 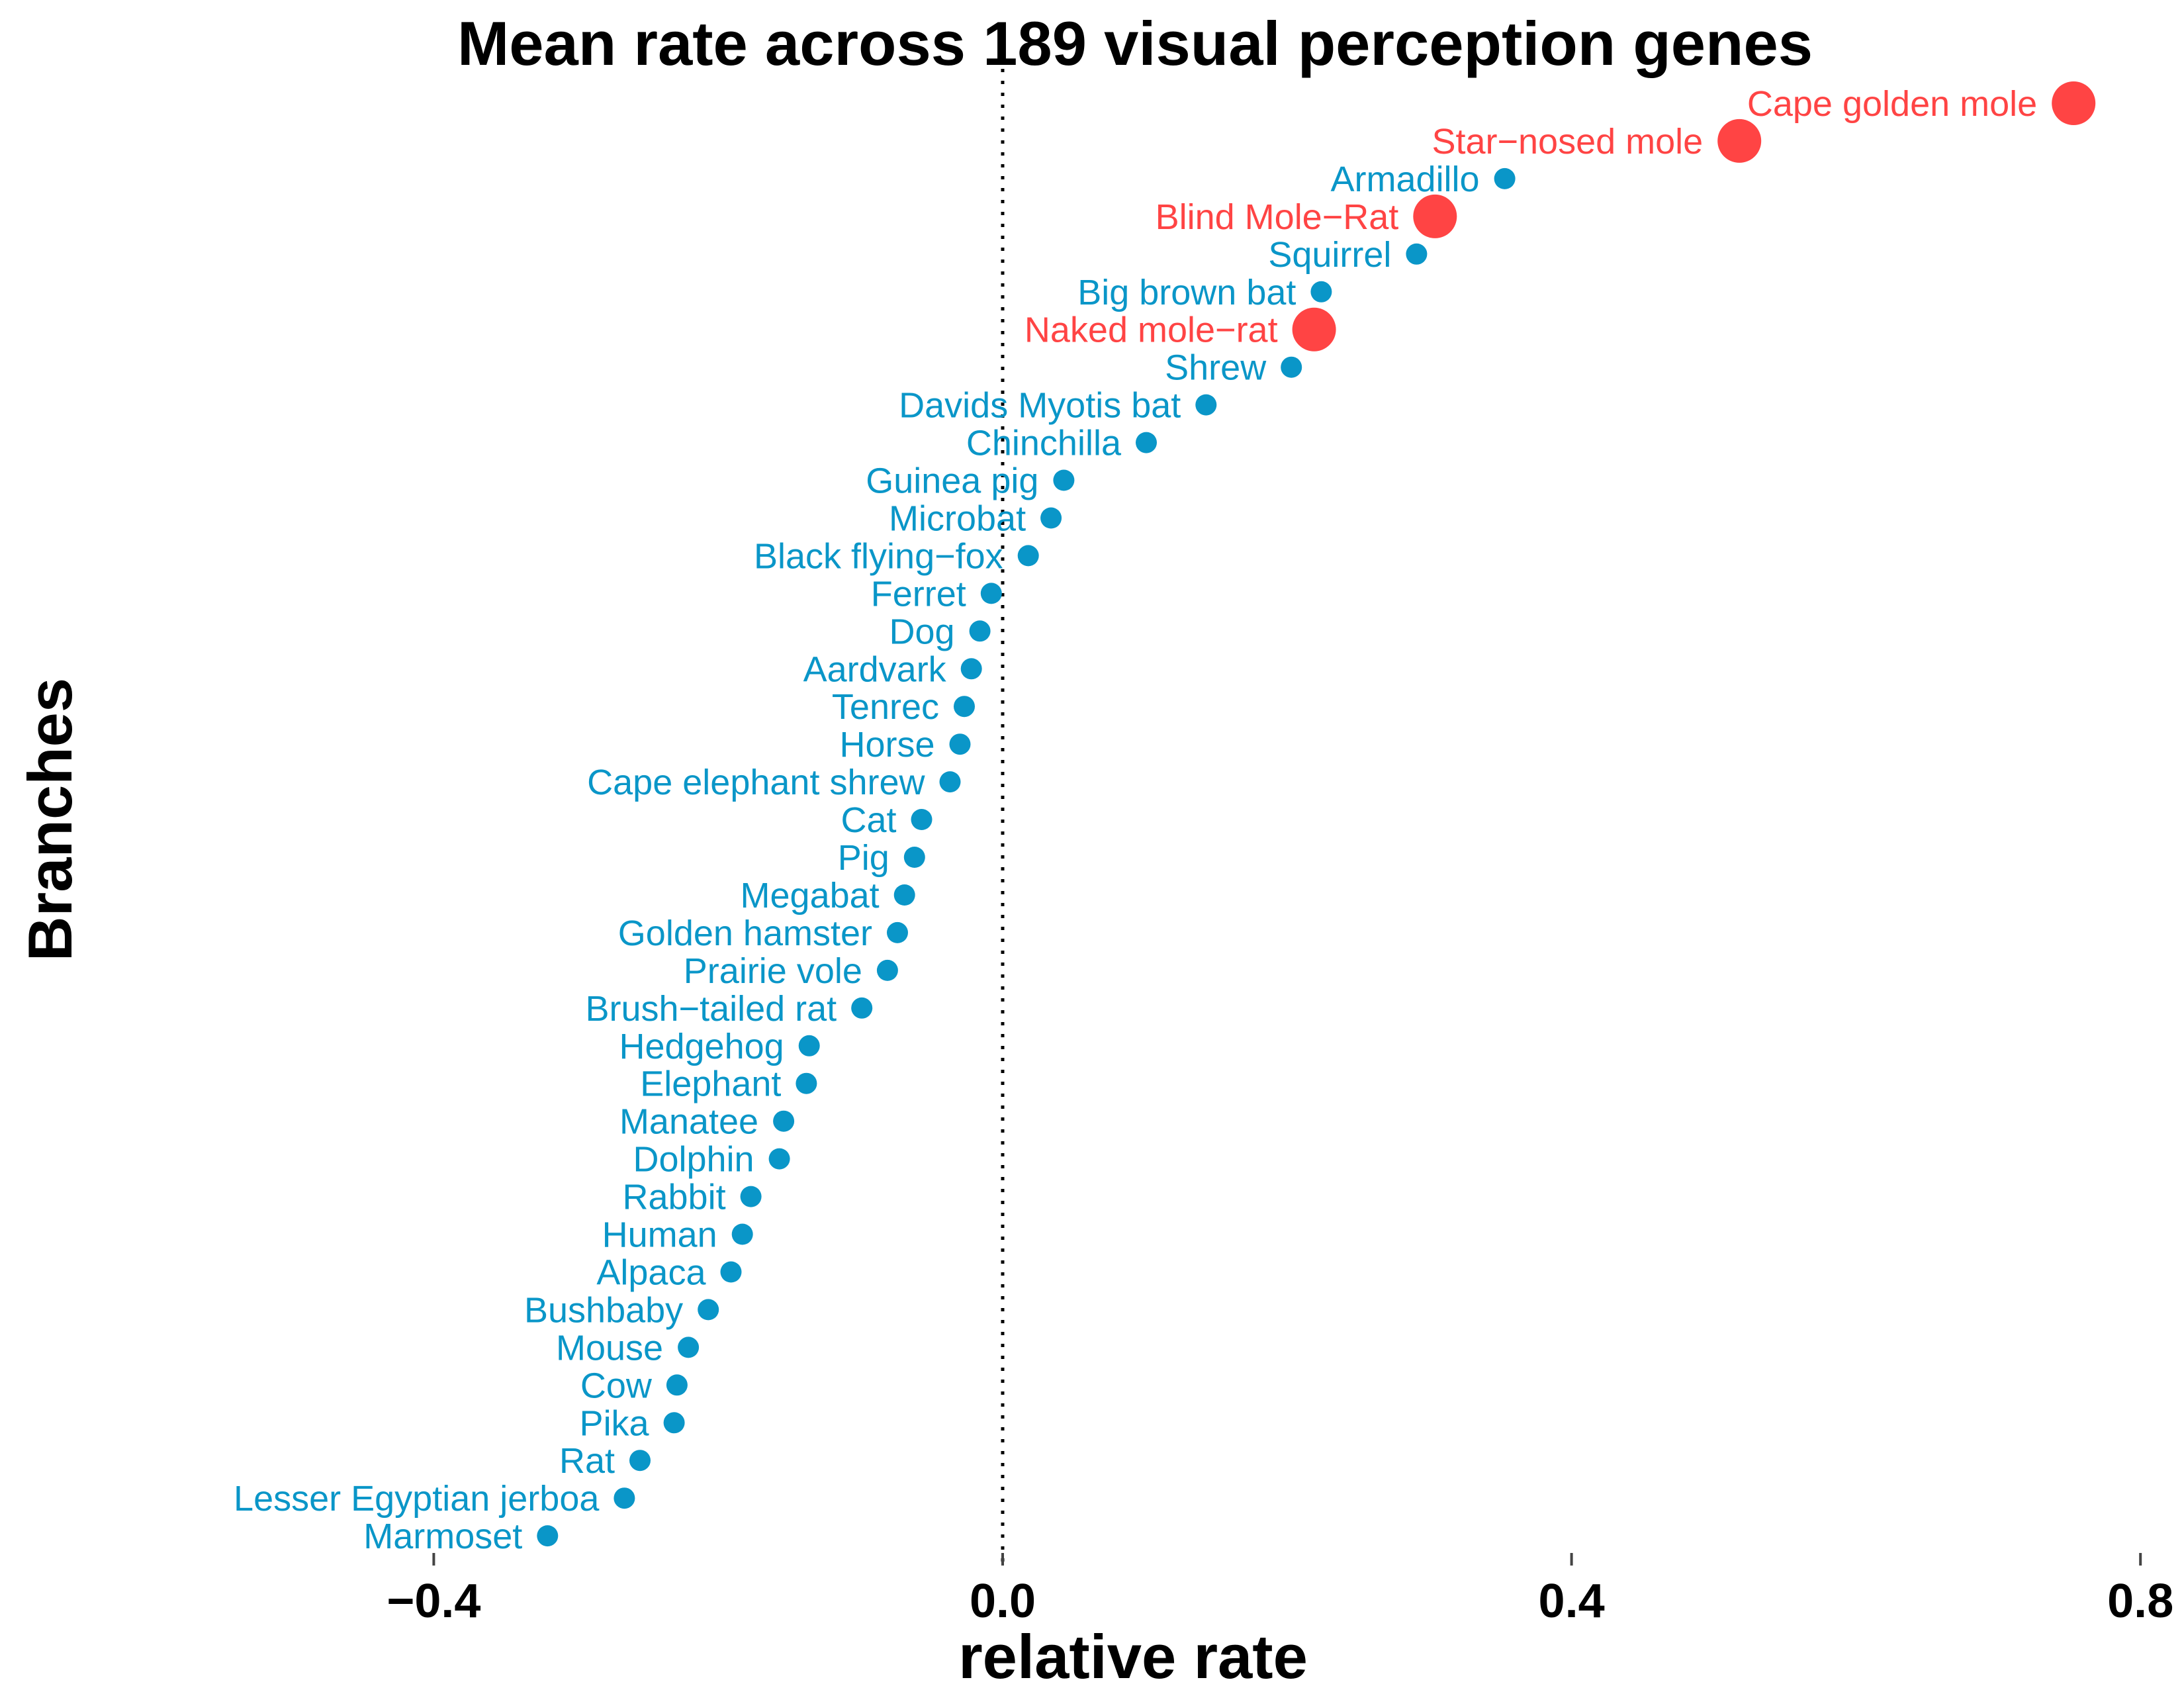 What do you see at coordinates (651, 1273) in the screenshot?
I see `data-point-label: Alpaca` at bounding box center [651, 1273].